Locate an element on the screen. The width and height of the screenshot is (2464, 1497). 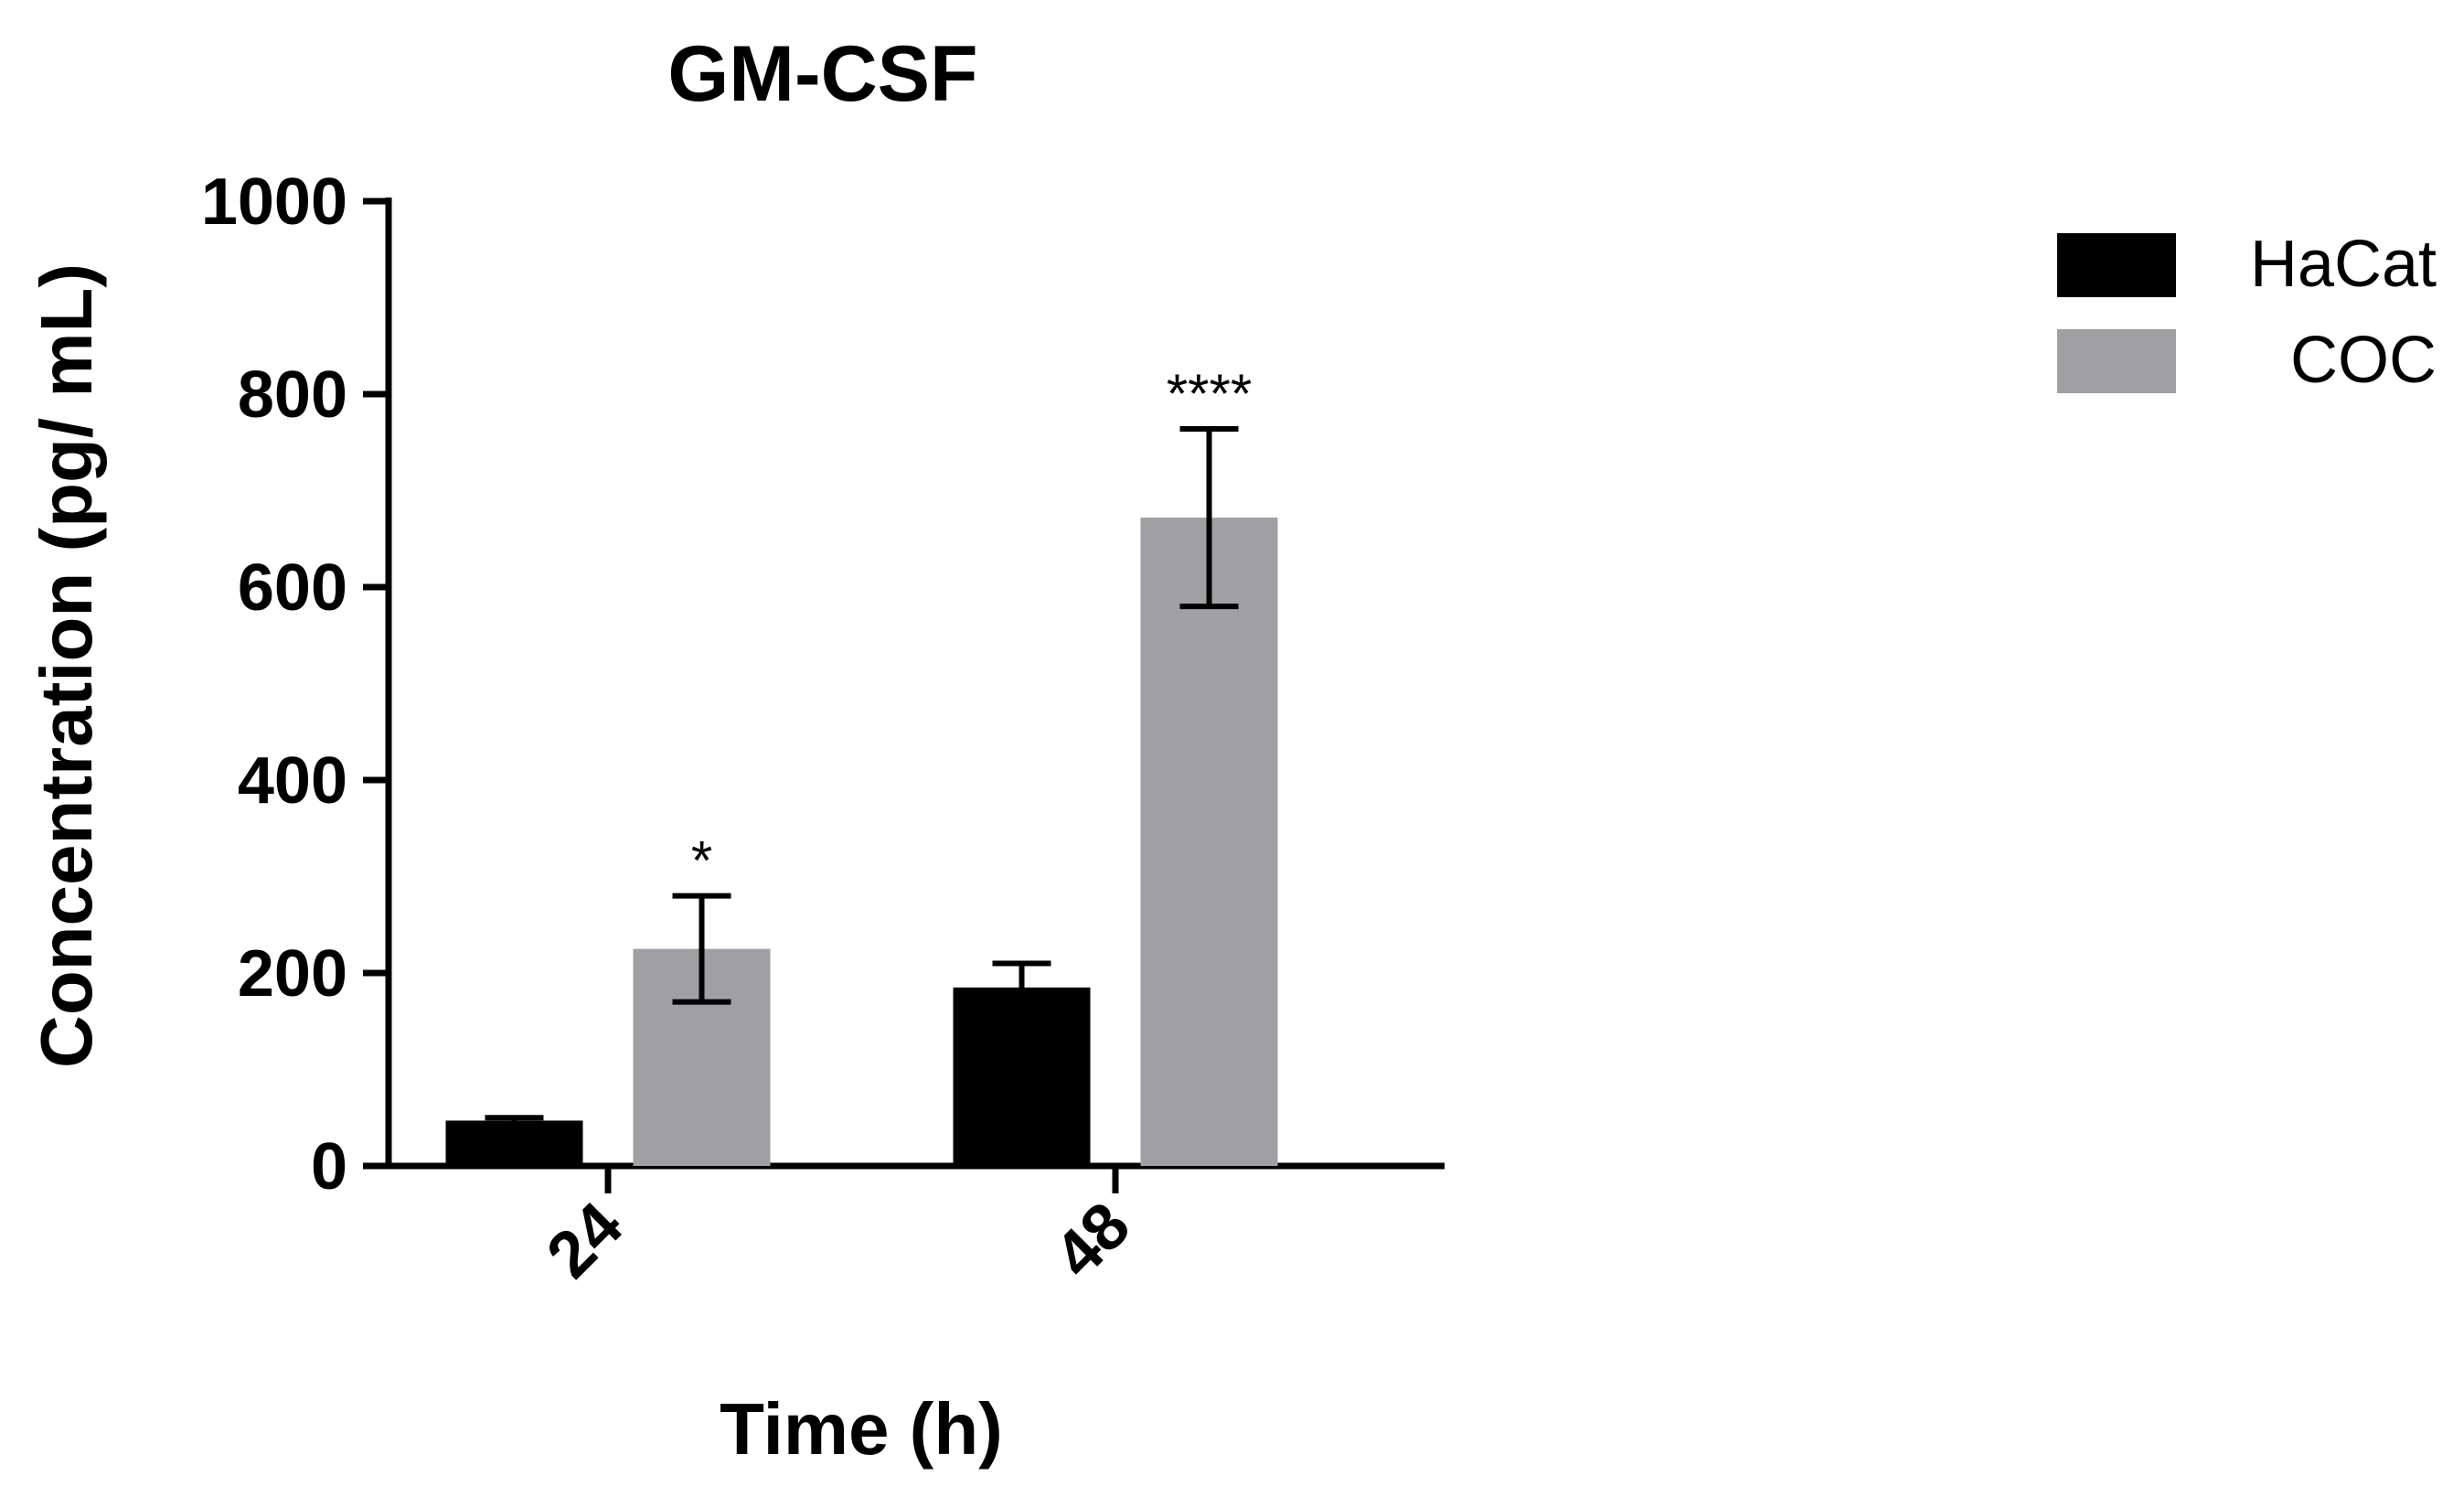
y-tick-label: 800 is located at coordinates (292, 395).